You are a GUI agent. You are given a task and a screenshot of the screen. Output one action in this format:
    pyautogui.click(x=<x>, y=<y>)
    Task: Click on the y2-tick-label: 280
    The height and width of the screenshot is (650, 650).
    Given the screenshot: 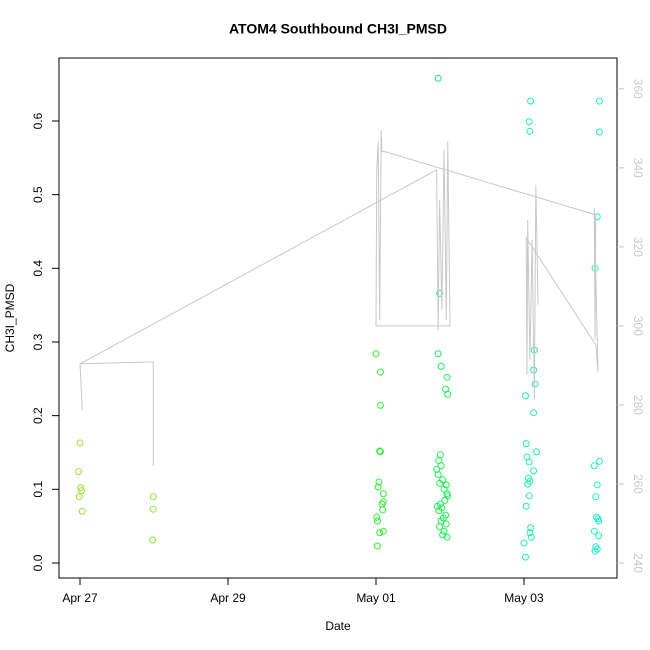 What is the action you would take?
    pyautogui.click(x=638, y=405)
    